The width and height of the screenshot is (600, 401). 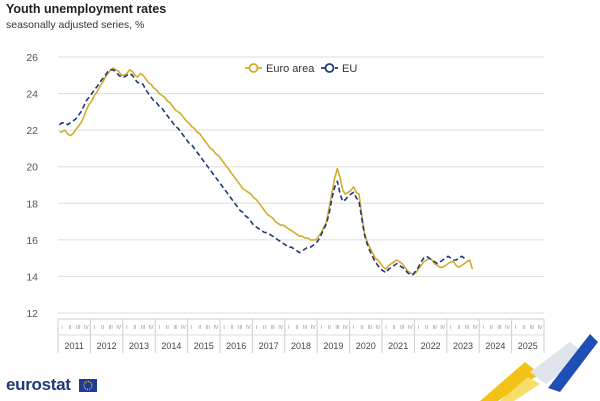 I want to click on y-tick-label: 20, so click(x=32, y=168).